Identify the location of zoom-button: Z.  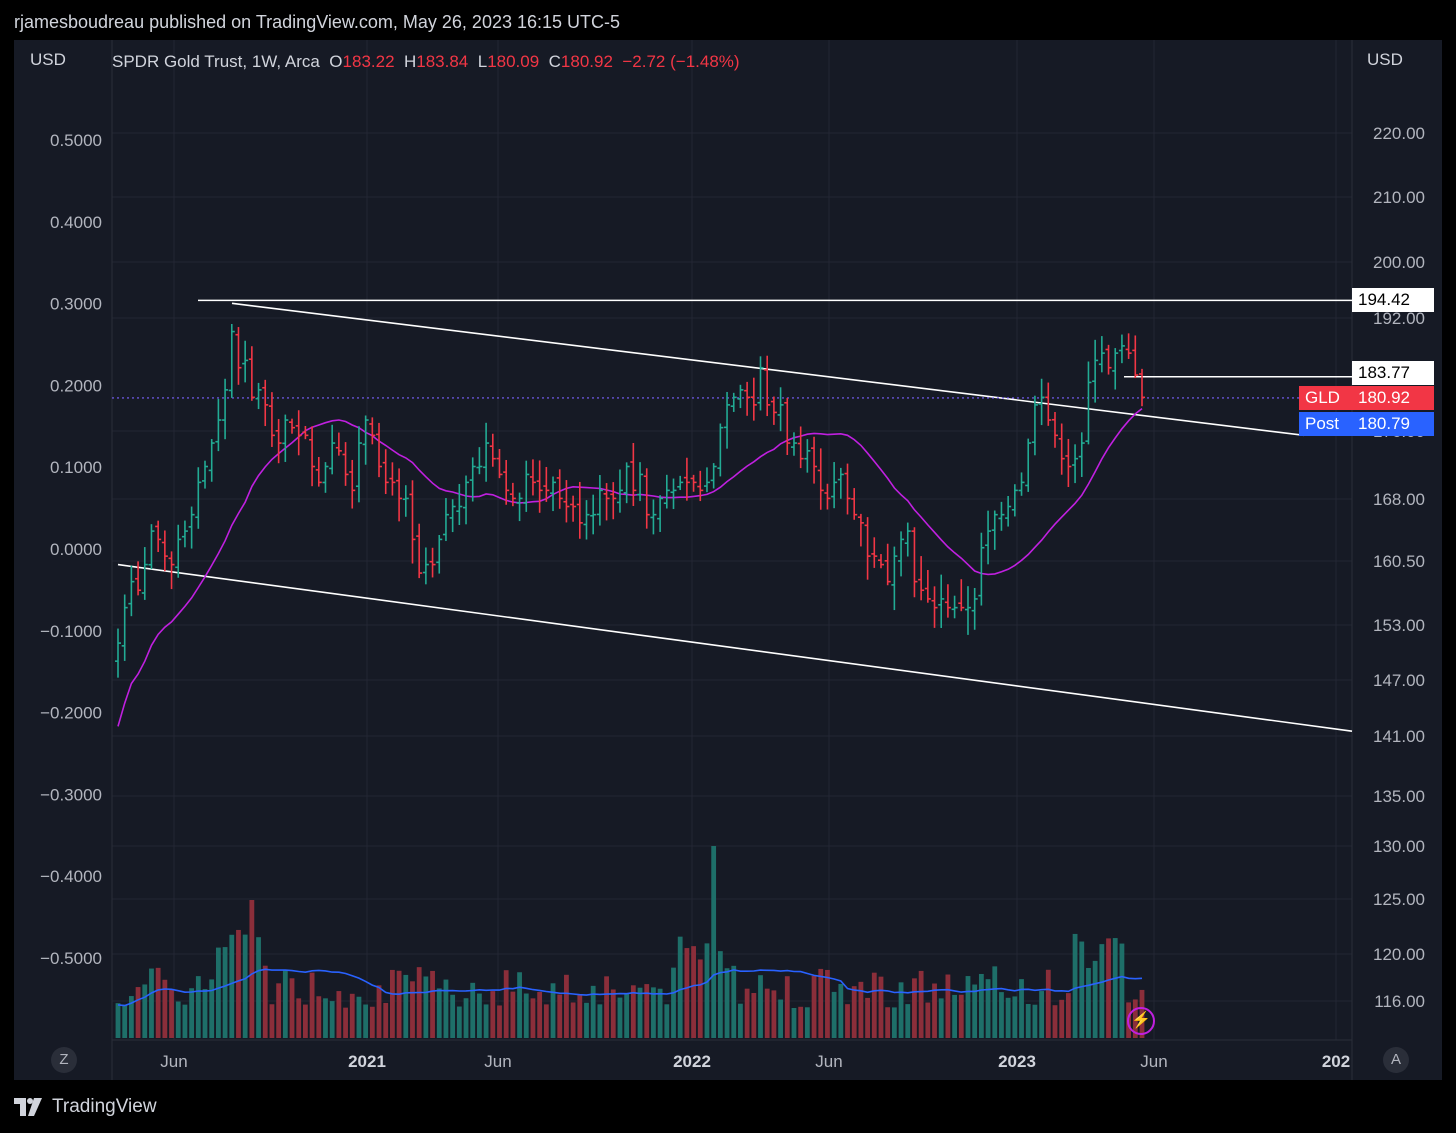
(64, 1060).